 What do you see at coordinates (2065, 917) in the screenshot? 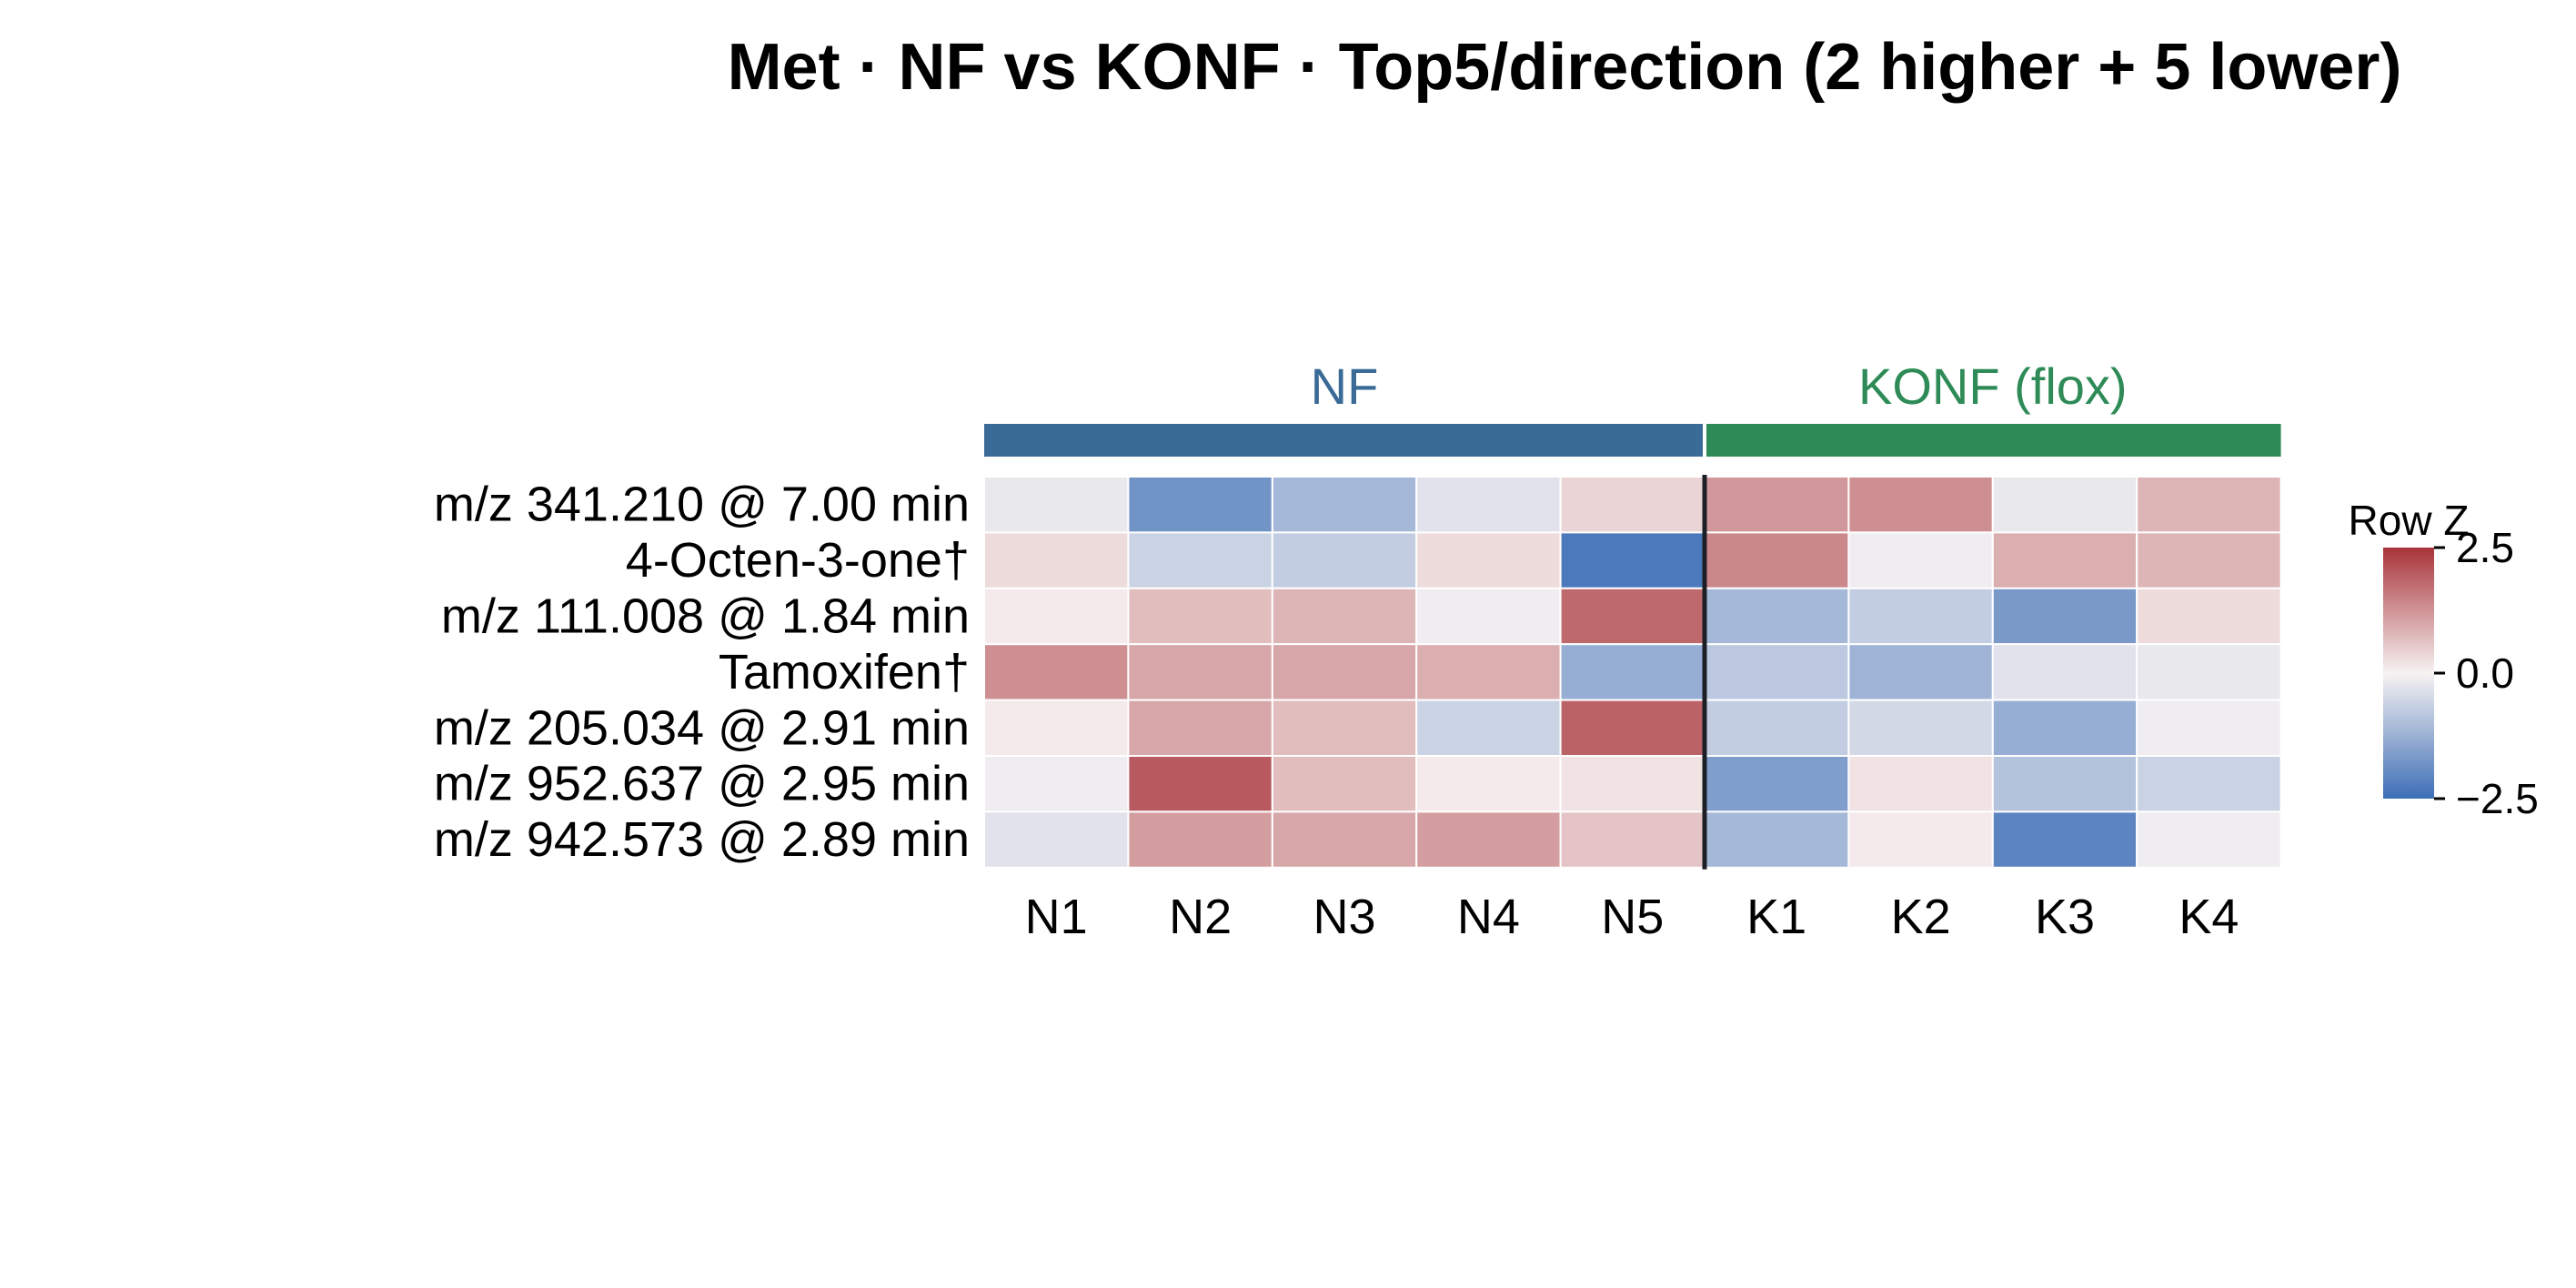
I see `column-label: K3` at bounding box center [2065, 917].